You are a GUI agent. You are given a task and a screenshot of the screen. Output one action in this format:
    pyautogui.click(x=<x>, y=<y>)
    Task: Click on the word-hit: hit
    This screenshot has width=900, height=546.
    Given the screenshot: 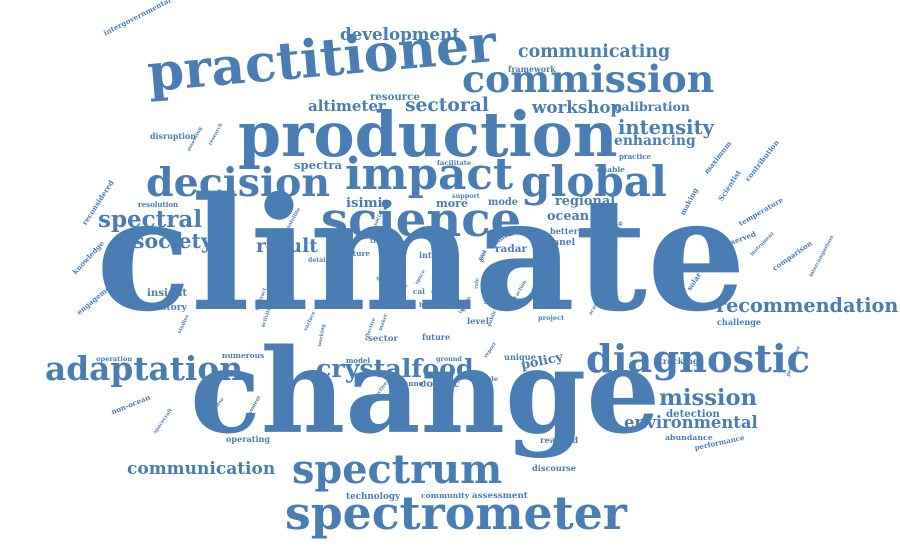 What is the action you would take?
    pyautogui.click(x=424, y=305)
    